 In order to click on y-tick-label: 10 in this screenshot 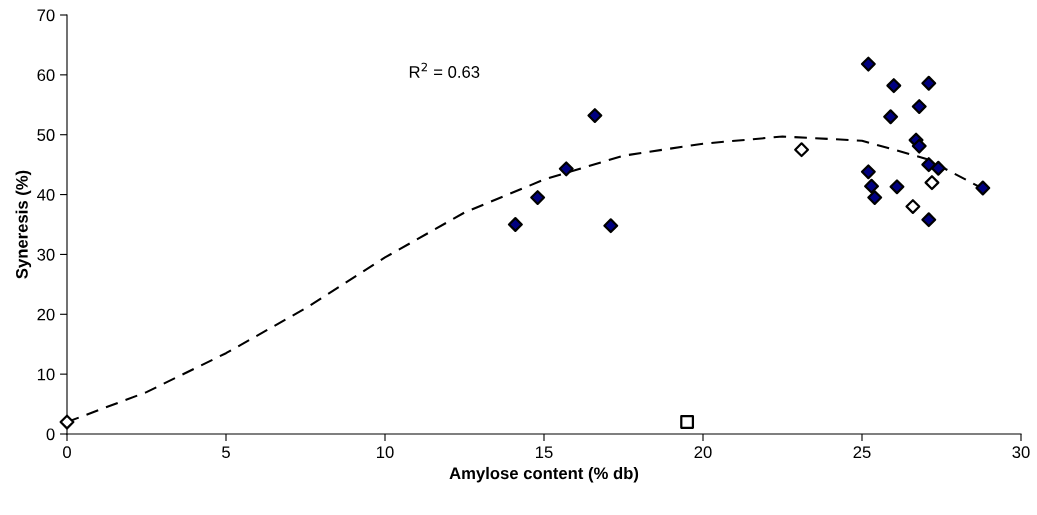, I will do `click(46, 374)`.